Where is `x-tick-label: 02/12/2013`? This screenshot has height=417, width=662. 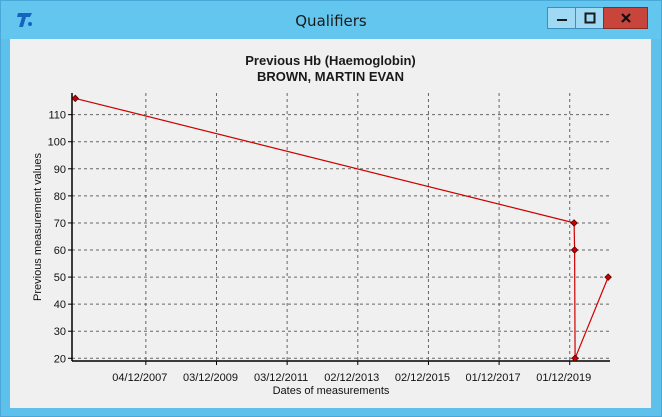
x-tick-label: 02/12/2013 is located at coordinates (351, 378).